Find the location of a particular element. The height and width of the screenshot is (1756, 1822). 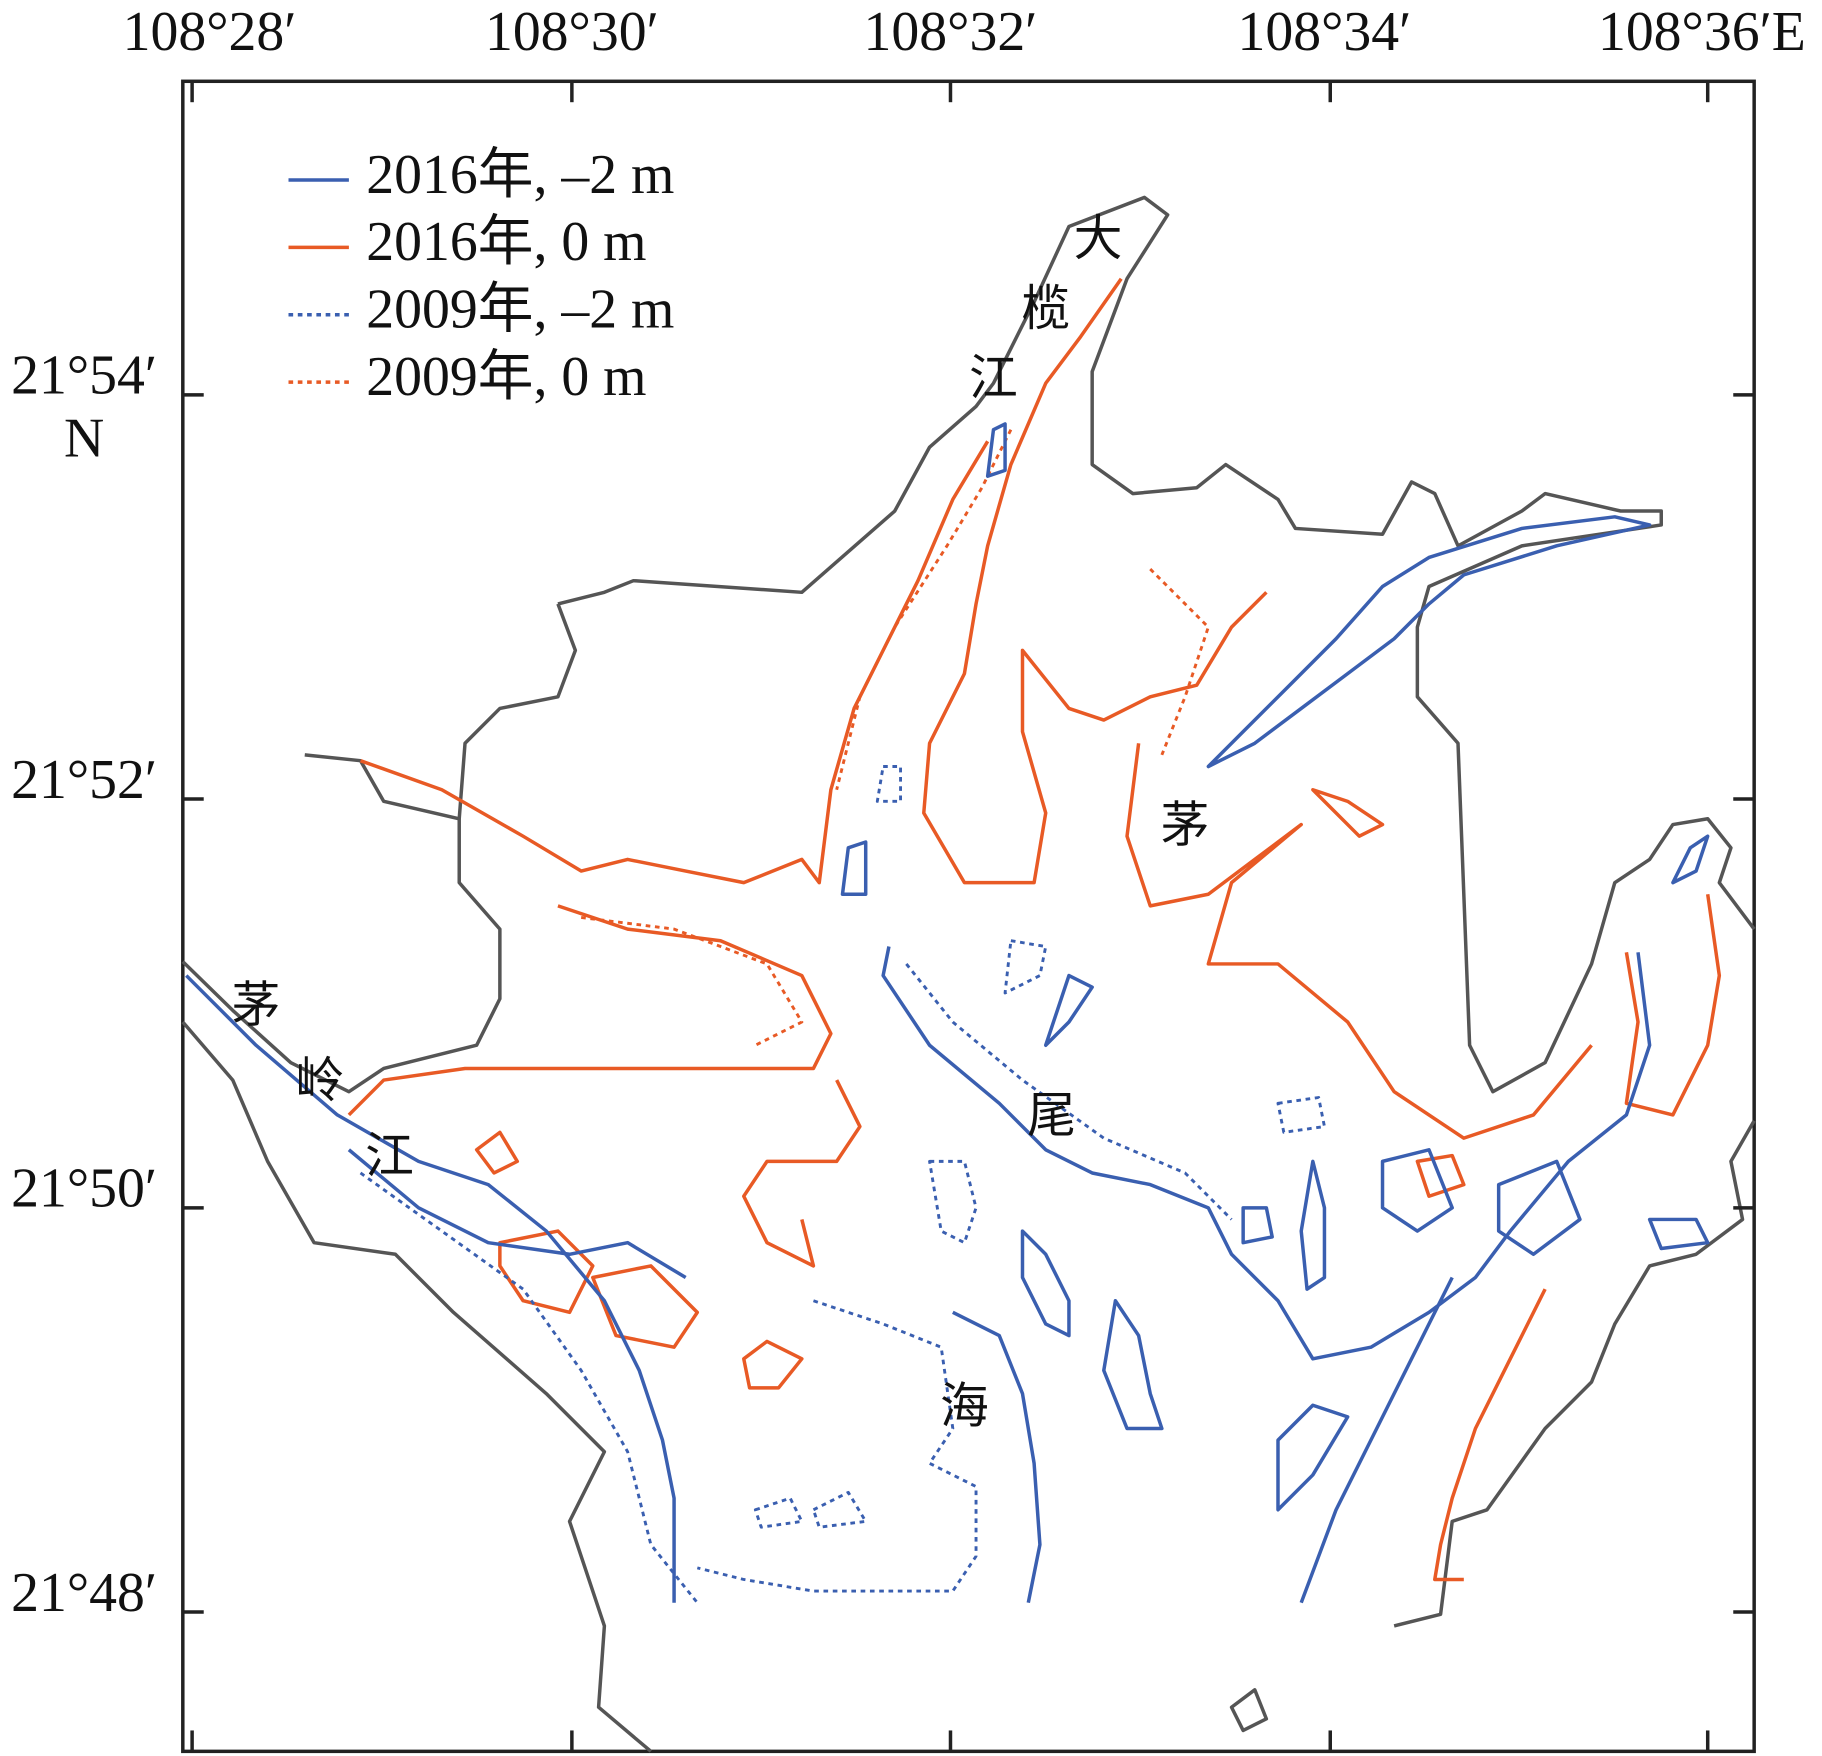

lat-hemisphere: N is located at coordinates (84, 438).